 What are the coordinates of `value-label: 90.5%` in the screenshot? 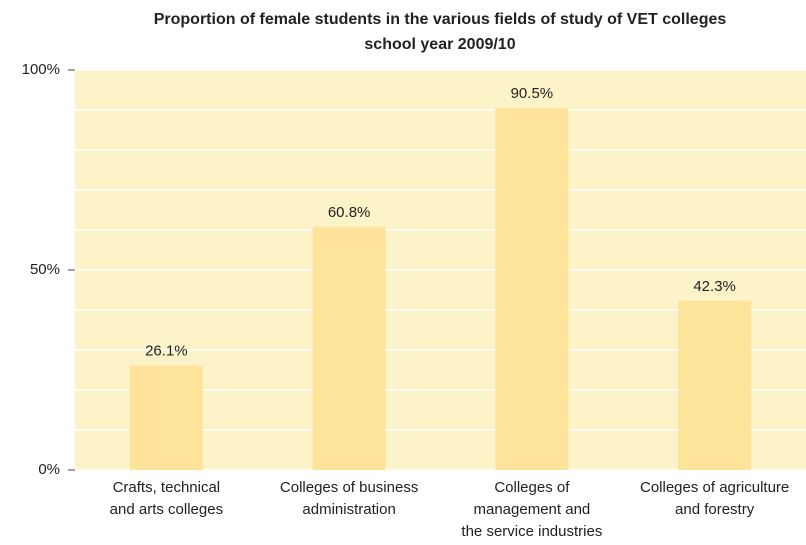 It's located at (532, 93).